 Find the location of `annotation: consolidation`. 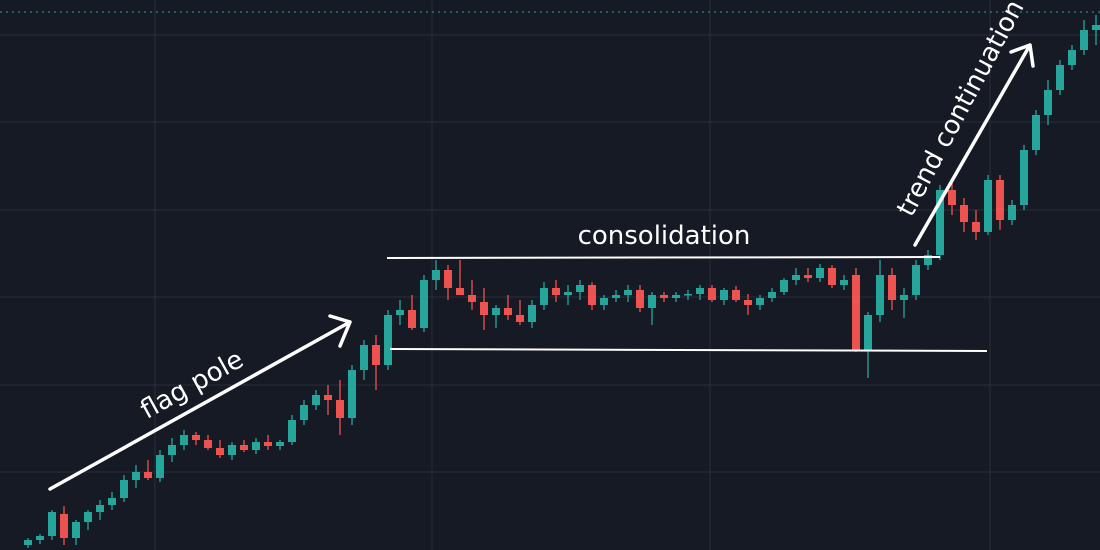

annotation: consolidation is located at coordinates (664, 236).